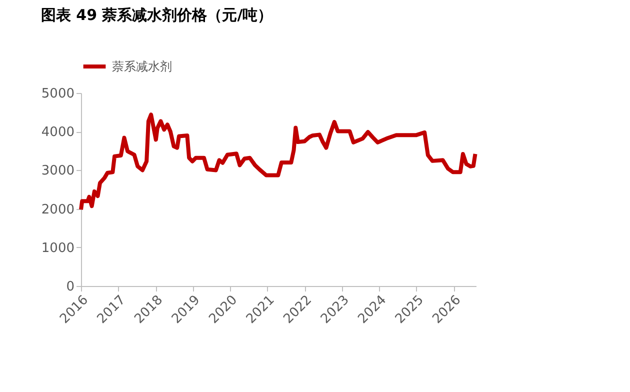 Image resolution: width=630 pixels, height=392 pixels. What do you see at coordinates (142, 67) in the screenshot?
I see `legend-label: 萘系减水剂` at bounding box center [142, 67].